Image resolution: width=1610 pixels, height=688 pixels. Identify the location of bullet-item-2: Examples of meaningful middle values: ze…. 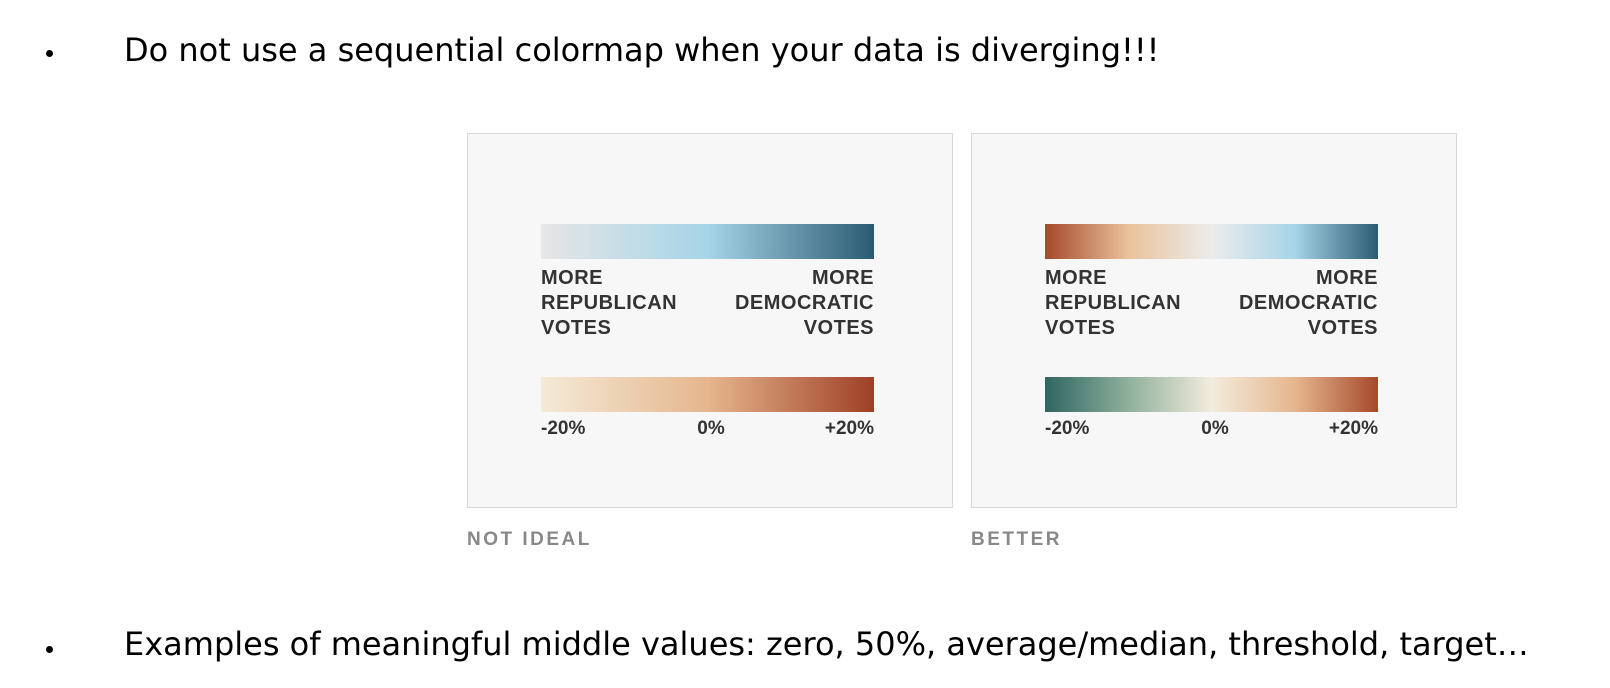
(805, 644).